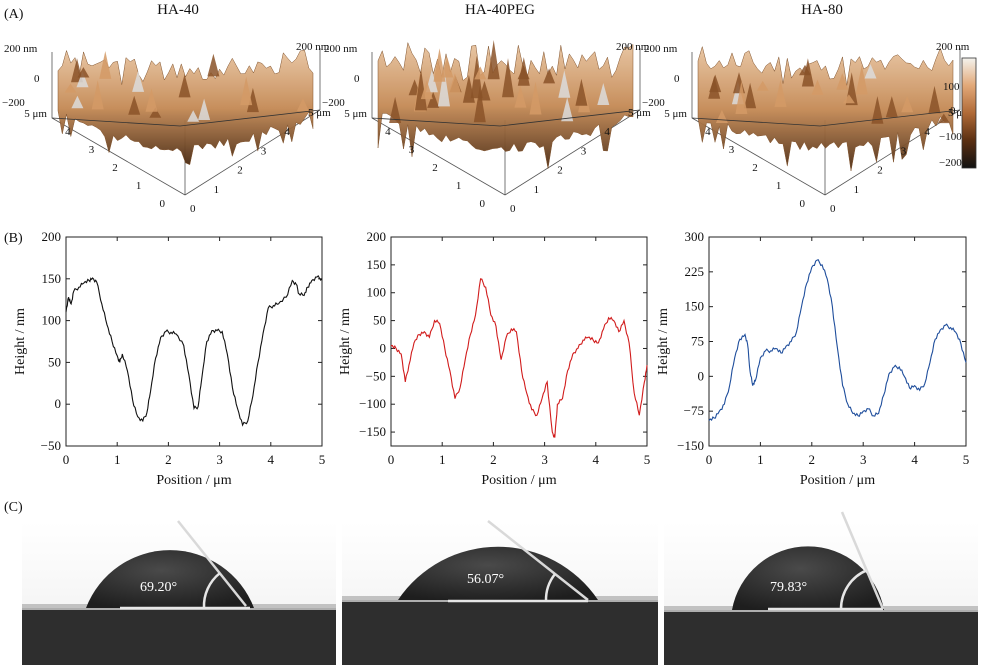 This screenshot has height=667, width=1000. Describe the element at coordinates (211, 590) in the screenshot. I see `angle-arc` at that location.